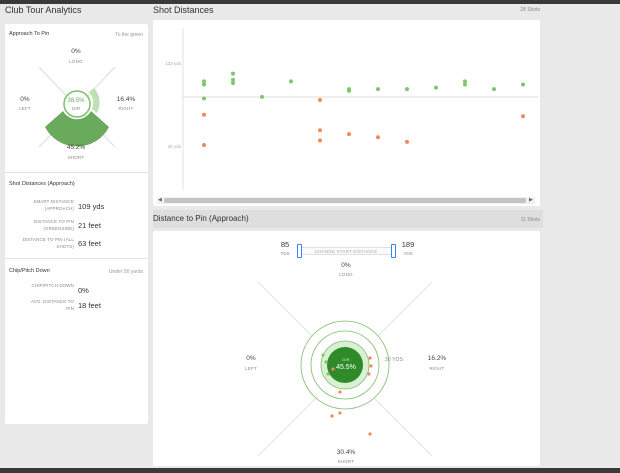  What do you see at coordinates (76, 101) in the screenshot?
I see `approach-center-pct: 38.5%` at bounding box center [76, 101].